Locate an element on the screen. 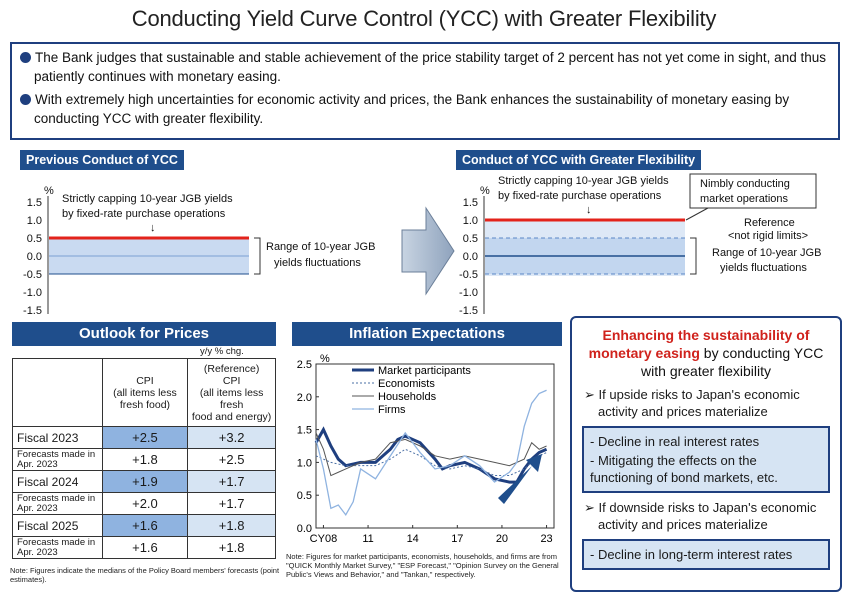 This screenshot has width=848, height=598. prev-range-note-2: yields fluctuations is located at coordinates (317, 263).